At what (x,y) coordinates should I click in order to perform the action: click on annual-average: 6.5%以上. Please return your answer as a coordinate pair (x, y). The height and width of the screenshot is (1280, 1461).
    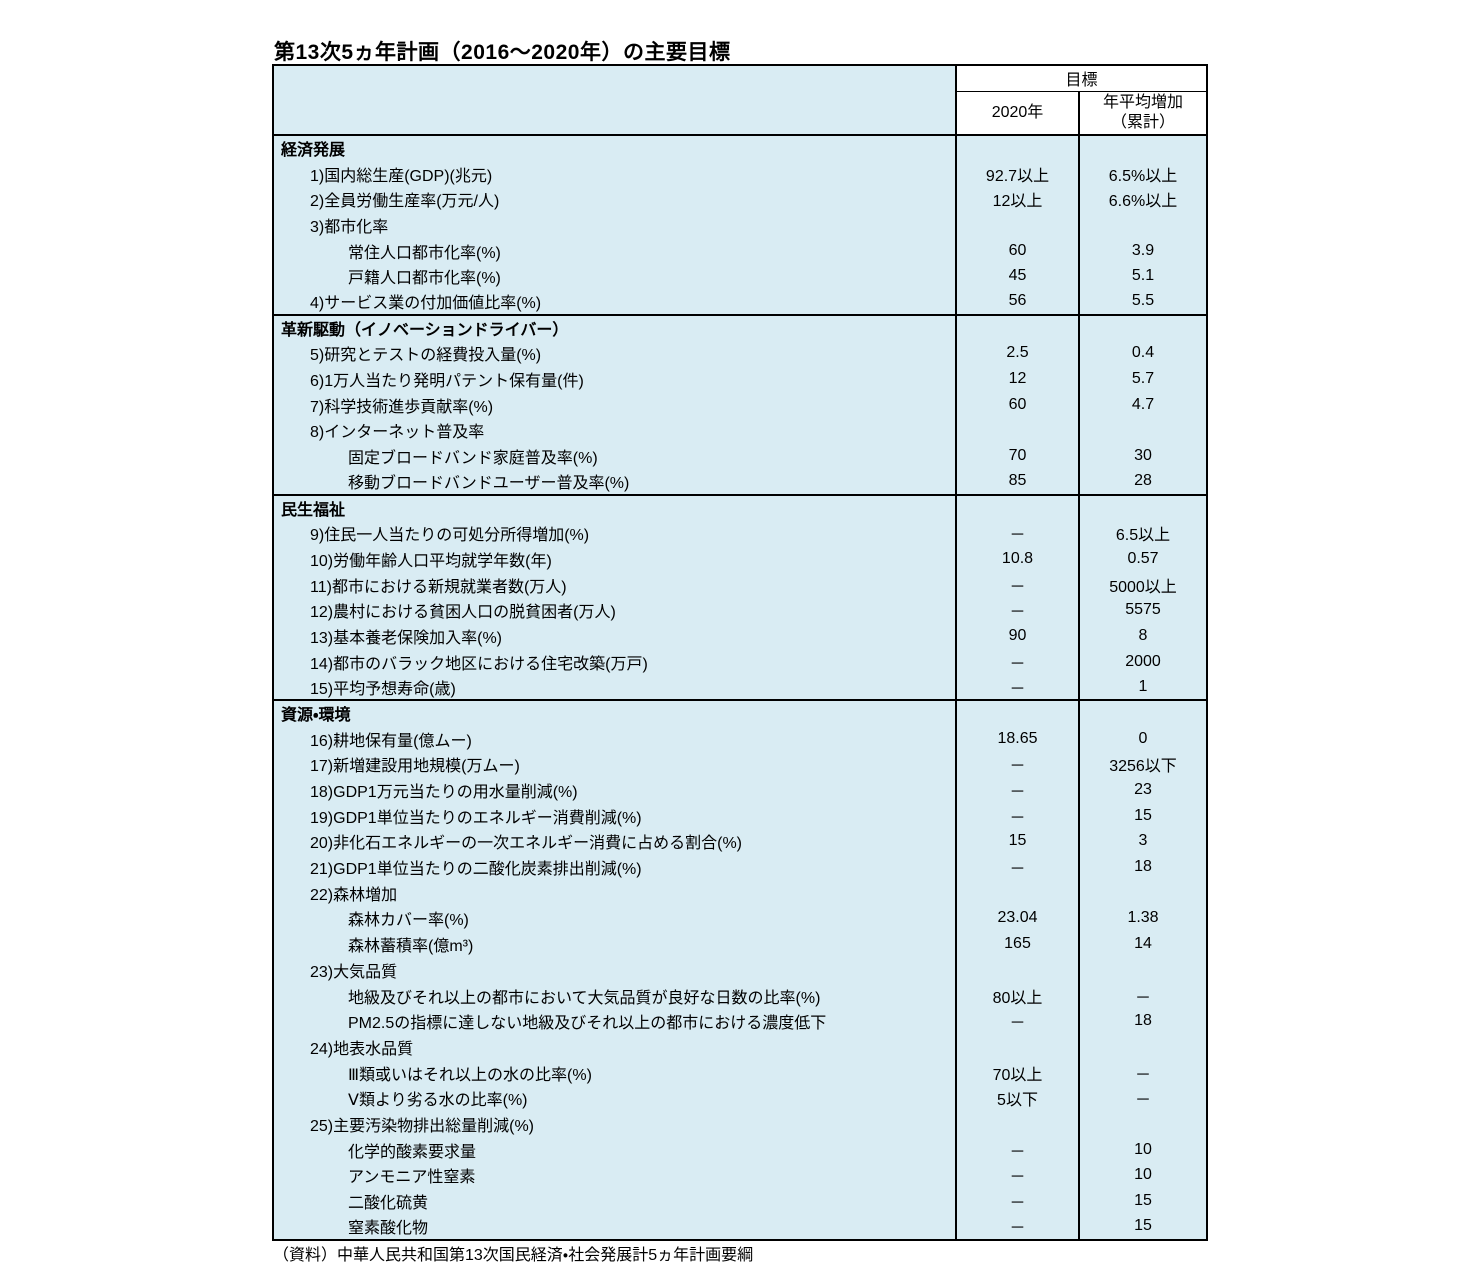
    Looking at the image, I should click on (1142, 173).